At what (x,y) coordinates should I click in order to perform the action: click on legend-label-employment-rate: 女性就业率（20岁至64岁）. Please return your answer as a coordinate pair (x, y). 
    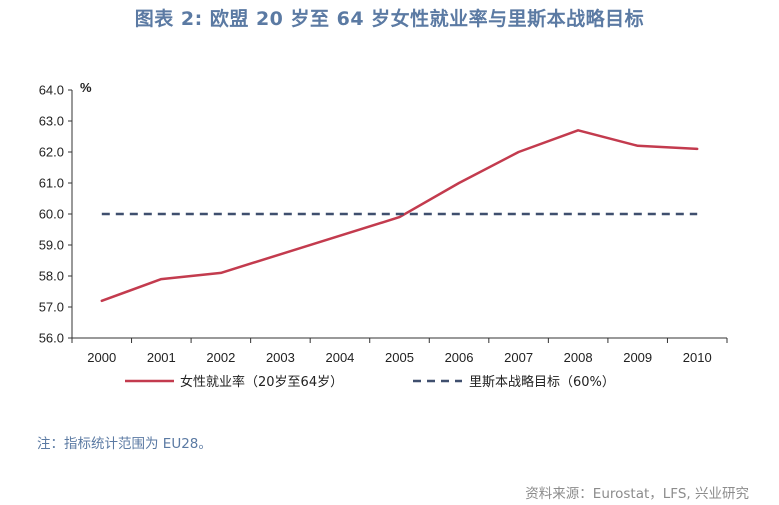
    Looking at the image, I should click on (261, 382).